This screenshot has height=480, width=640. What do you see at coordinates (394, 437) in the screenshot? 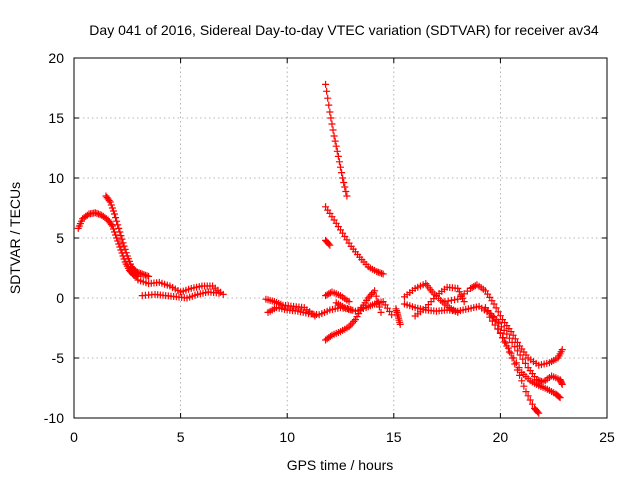
I see `x-tick-label: 15` at bounding box center [394, 437].